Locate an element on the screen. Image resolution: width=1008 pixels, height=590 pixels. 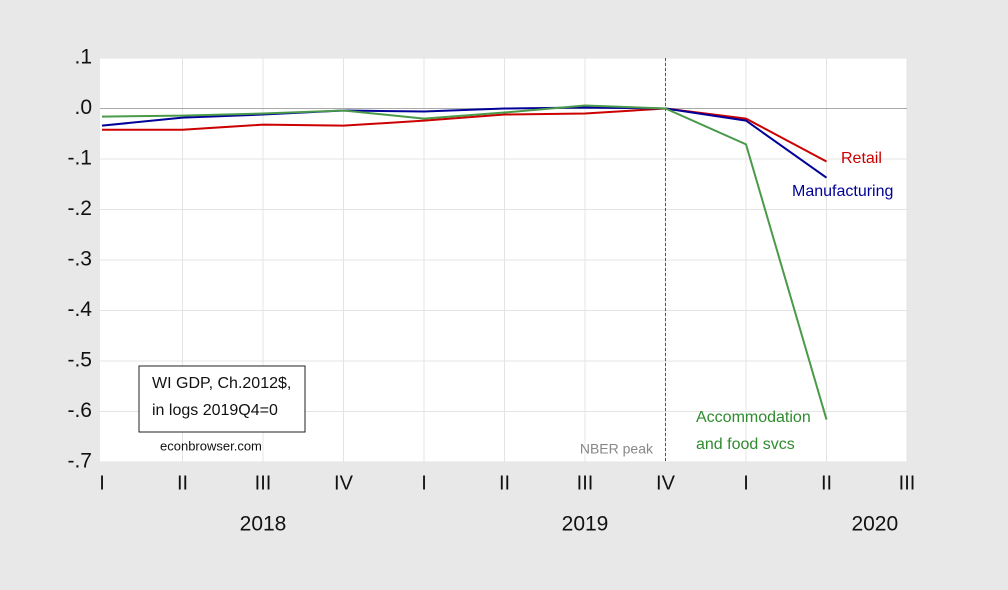
year-label: 2020 is located at coordinates (874, 524).